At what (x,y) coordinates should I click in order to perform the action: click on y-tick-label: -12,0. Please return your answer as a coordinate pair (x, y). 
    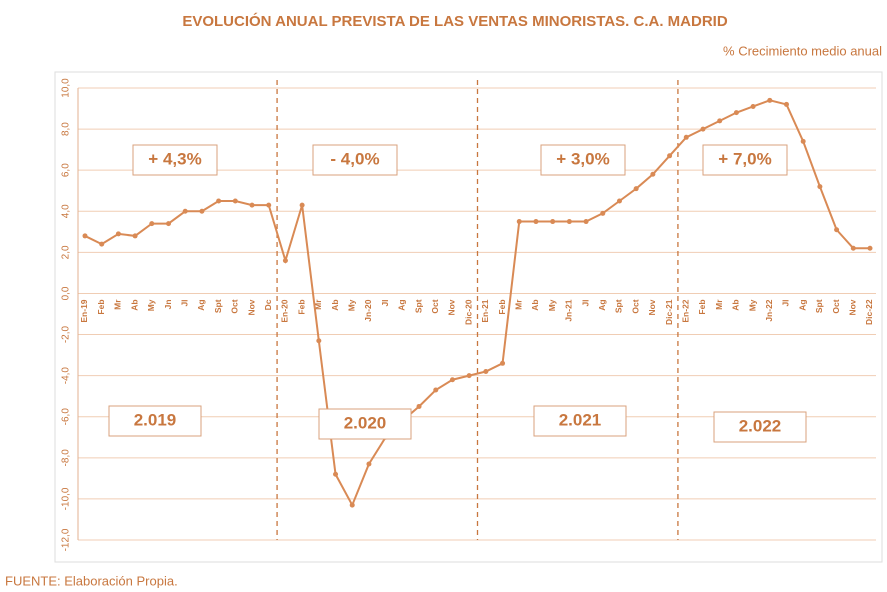
    Looking at the image, I should click on (66, 539).